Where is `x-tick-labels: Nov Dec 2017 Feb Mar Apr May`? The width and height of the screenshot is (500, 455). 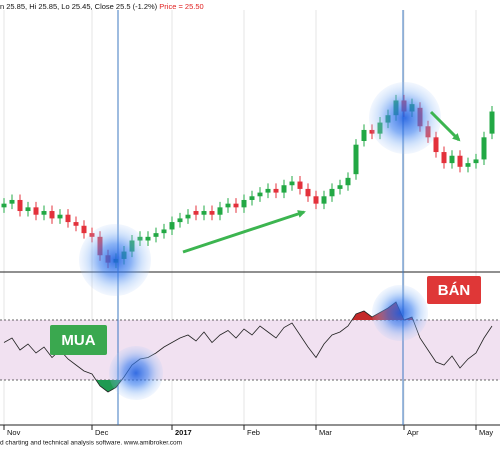 x-tick-labels: Nov Dec 2017 Feb Mar Apr May is located at coordinates (248, 431).